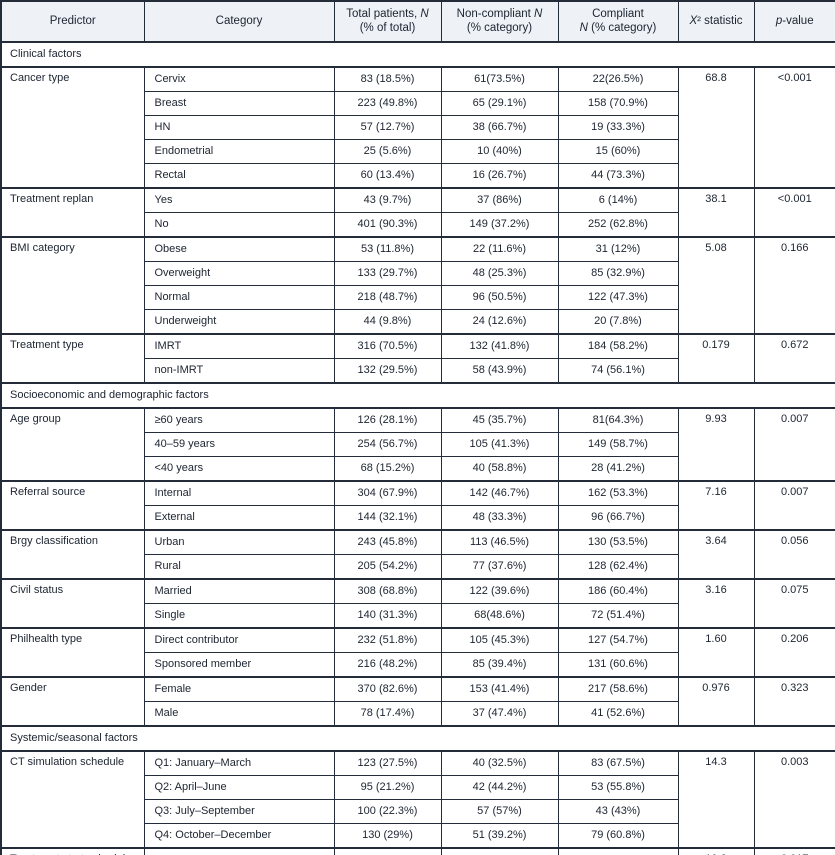  I want to click on category-cell: Sponsored member, so click(239, 665).